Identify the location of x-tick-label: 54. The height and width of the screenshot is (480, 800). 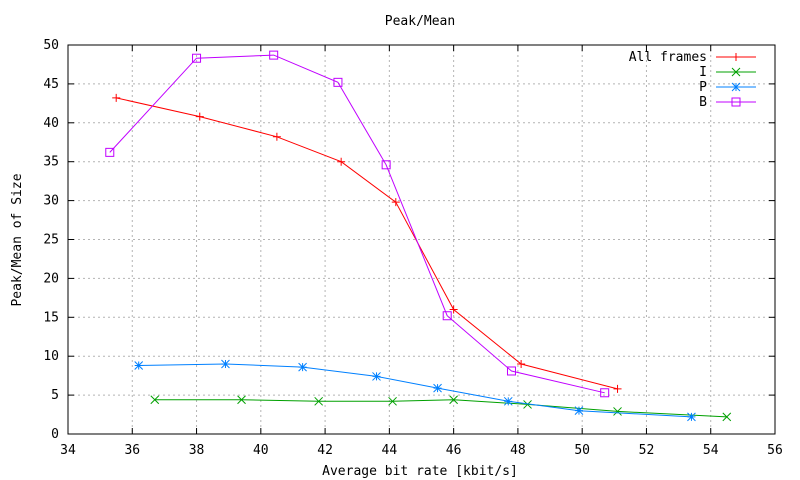
(711, 450).